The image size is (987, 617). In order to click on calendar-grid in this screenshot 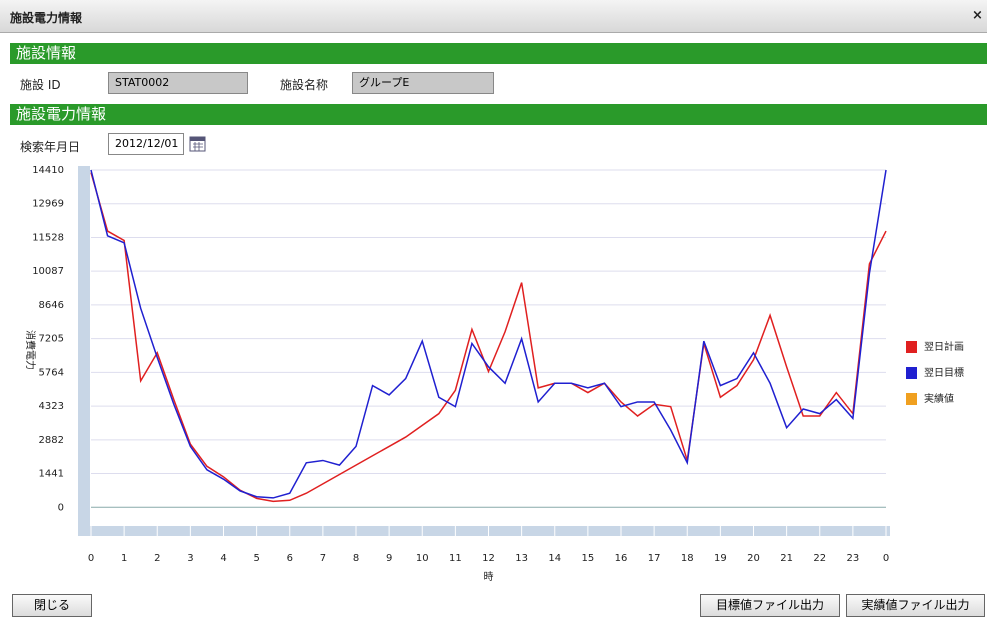, I will do `click(198, 146)`.